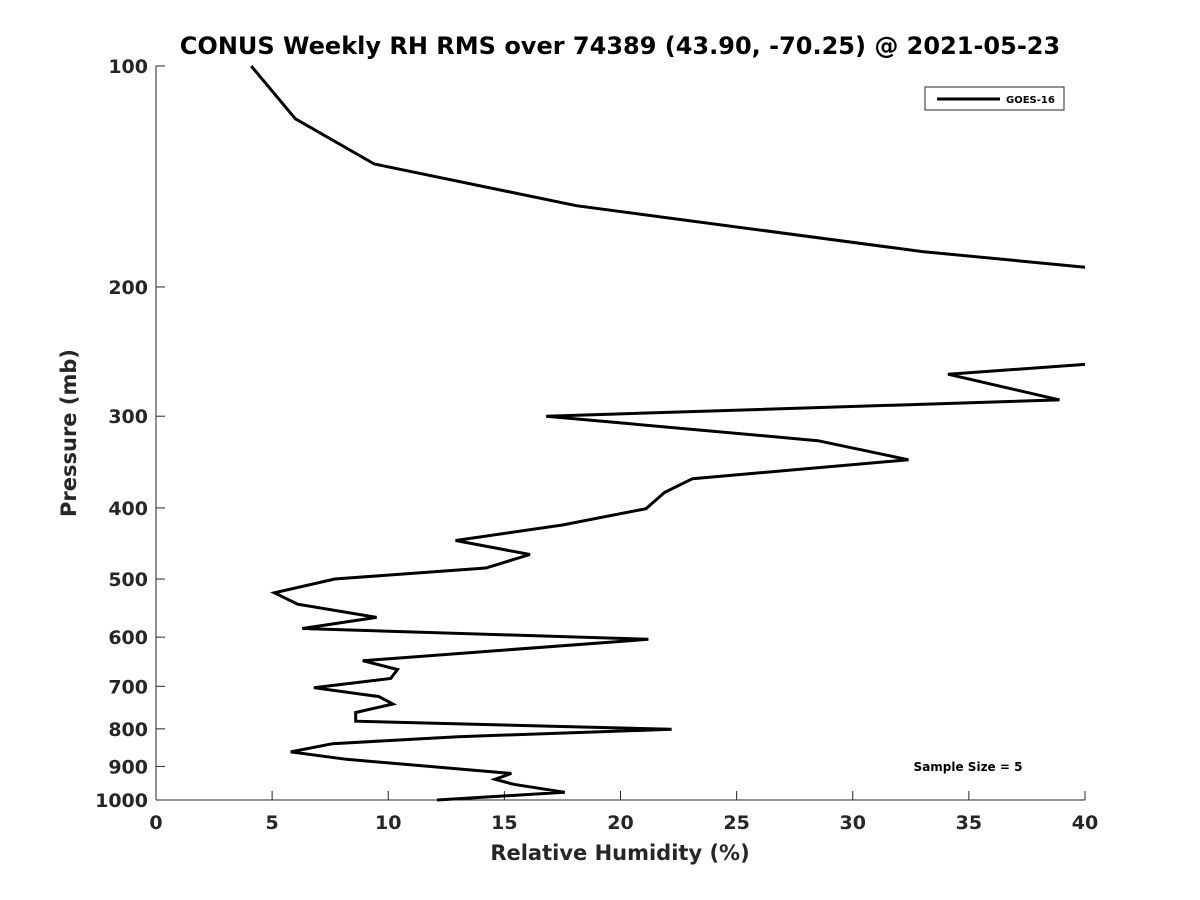  I want to click on x-tick-label: 25, so click(736, 823).